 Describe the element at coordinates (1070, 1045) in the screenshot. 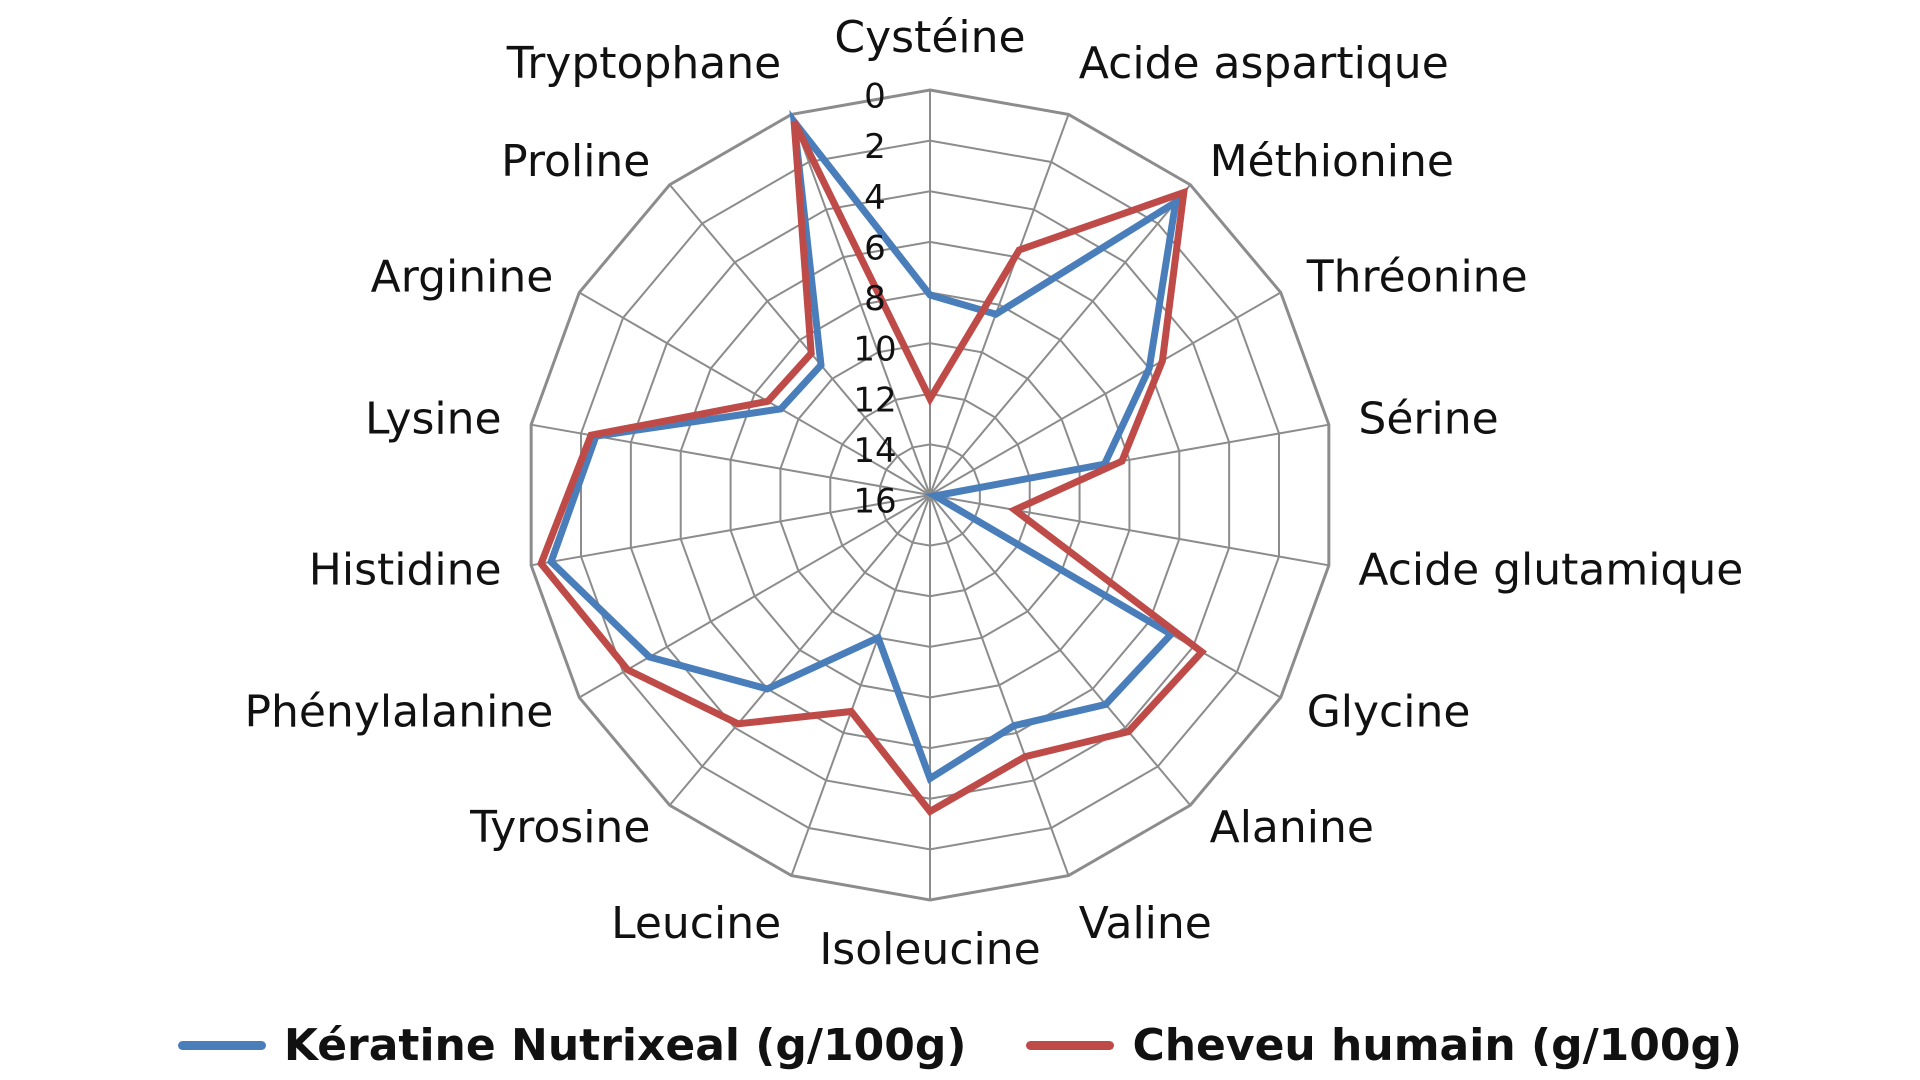

I see `legend-swatch-cheveu` at that location.